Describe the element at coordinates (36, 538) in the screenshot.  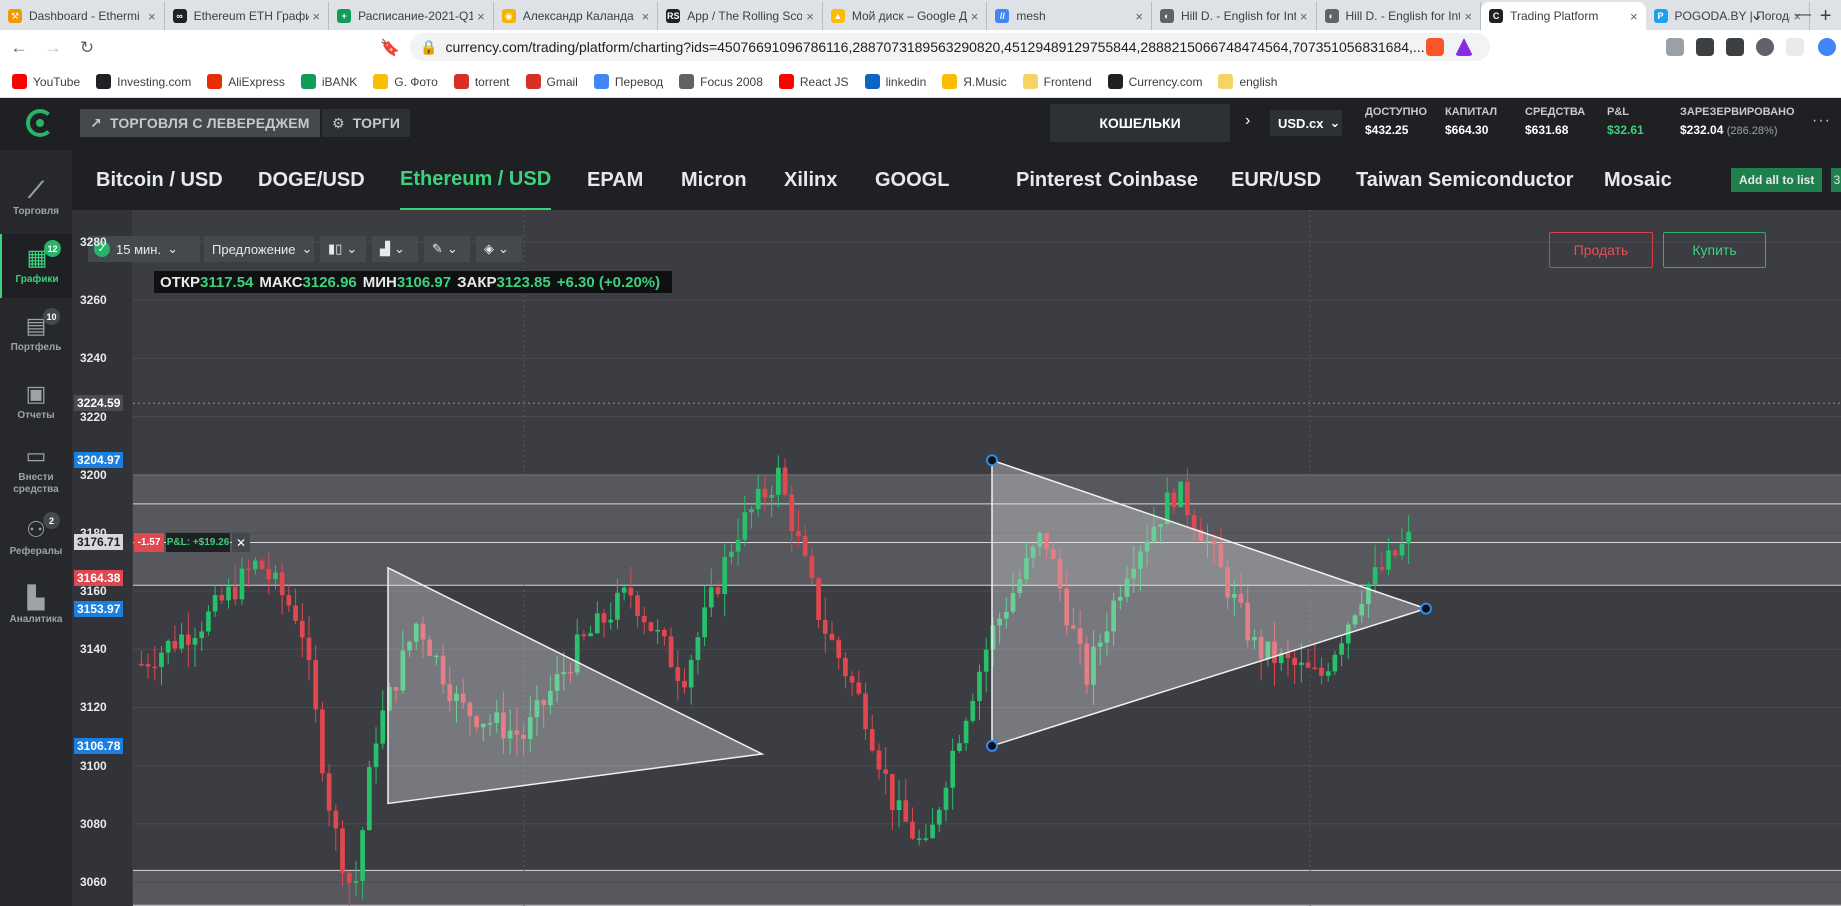
I see `sidebar-item: ⚇ 2 Рефералы` at that location.